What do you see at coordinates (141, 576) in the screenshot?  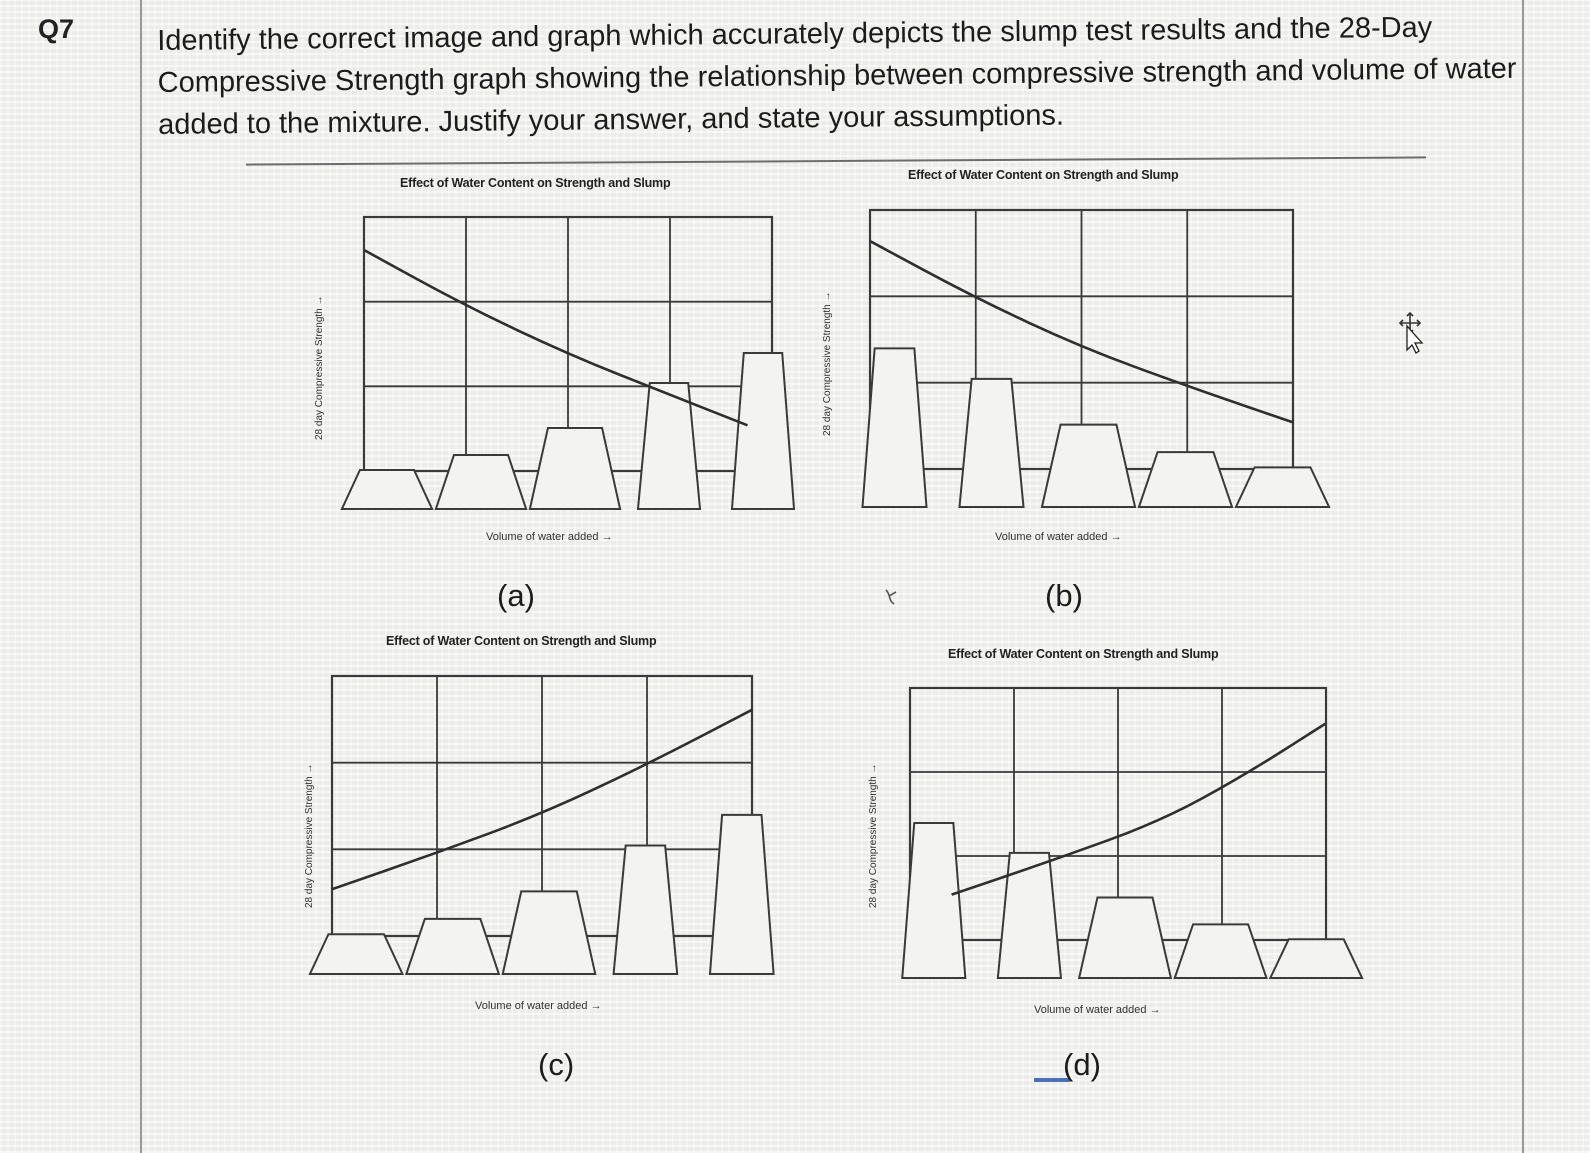 I see `table-column-divider` at bounding box center [141, 576].